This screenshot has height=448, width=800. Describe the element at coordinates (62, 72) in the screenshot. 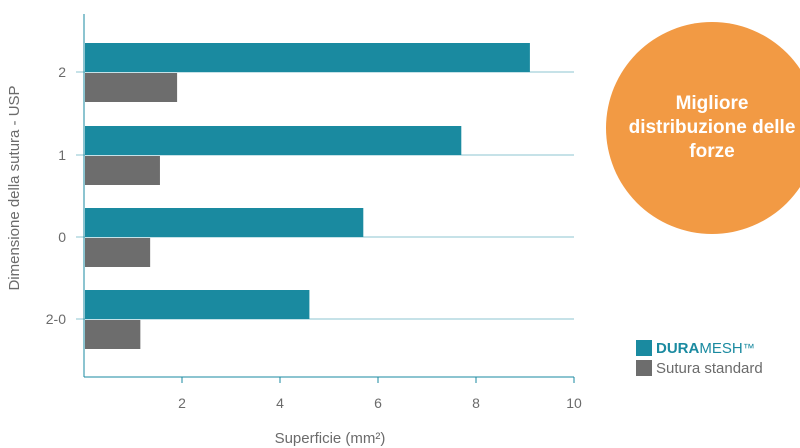

I see `y-tick-label: 2` at that location.